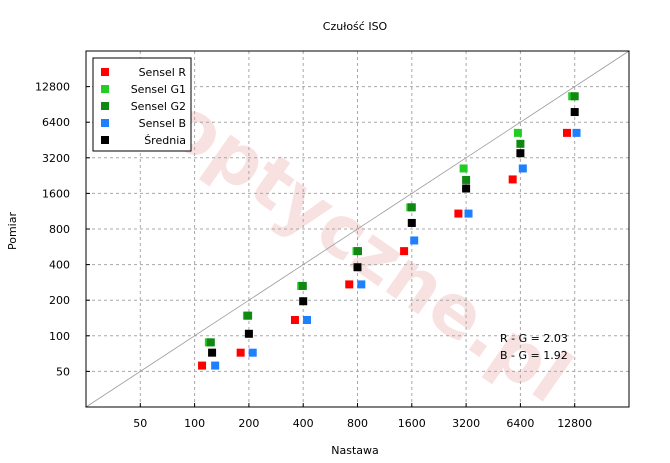 The height and width of the screenshot is (463, 670). What do you see at coordinates (52, 87) in the screenshot?
I see `y-tick-label: 12800` at bounding box center [52, 87].